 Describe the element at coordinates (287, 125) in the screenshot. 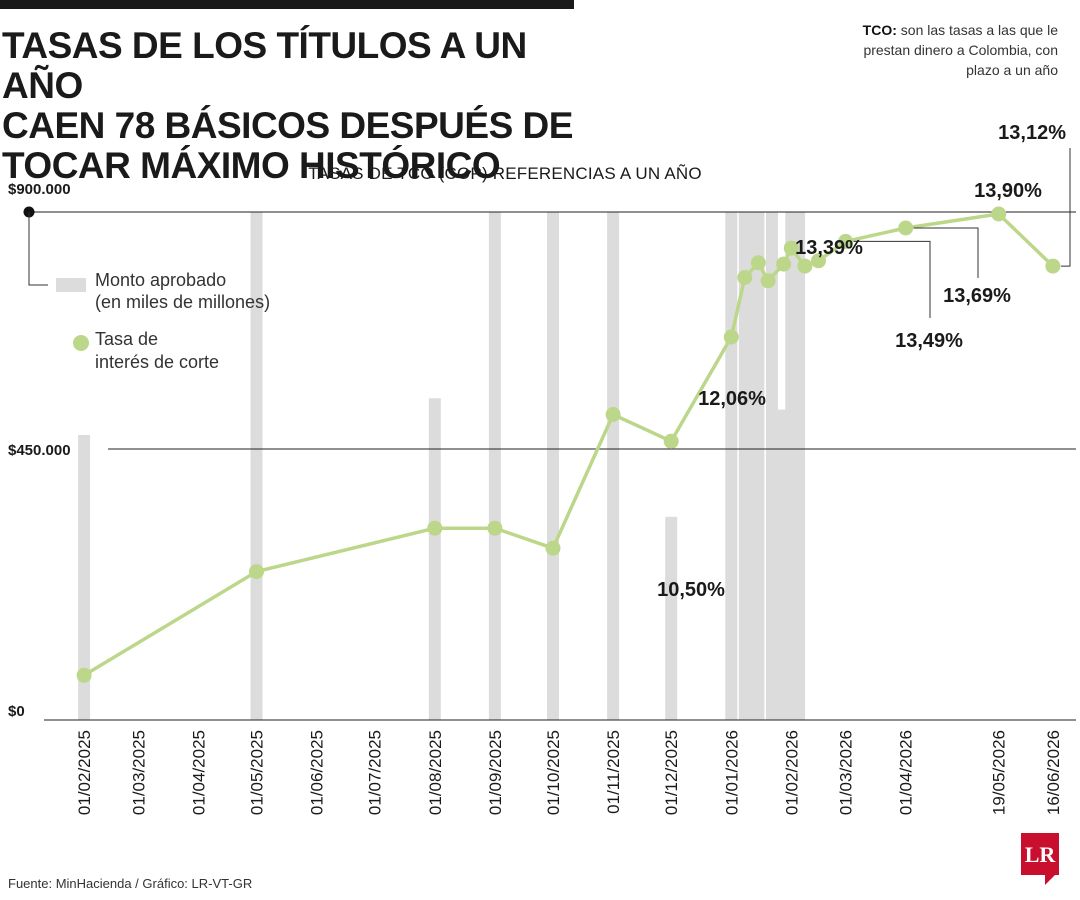

I see `title-line: CAEN 78 BÁSICOS DESPUÉS DE` at that location.